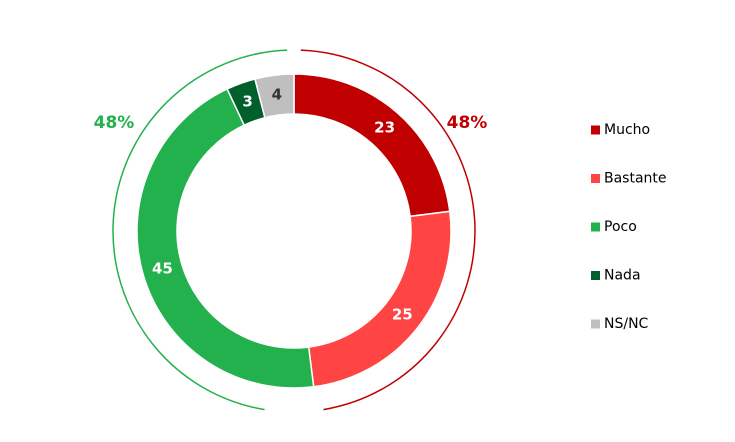  What do you see at coordinates (635, 179) in the screenshot?
I see `legend-label: Bastante` at bounding box center [635, 179].